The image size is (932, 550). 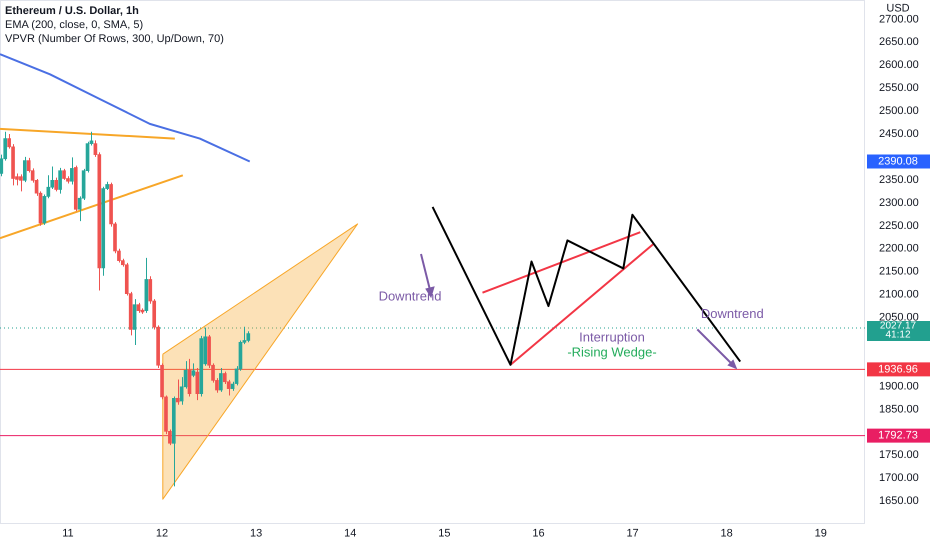 I want to click on y-tick-label: 2300.00, so click(x=899, y=202).